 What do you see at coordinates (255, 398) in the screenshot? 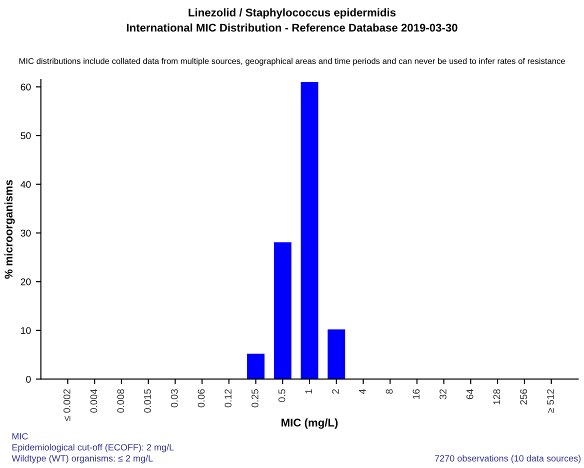
I see `x-tick-label: 0.25` at bounding box center [255, 398].